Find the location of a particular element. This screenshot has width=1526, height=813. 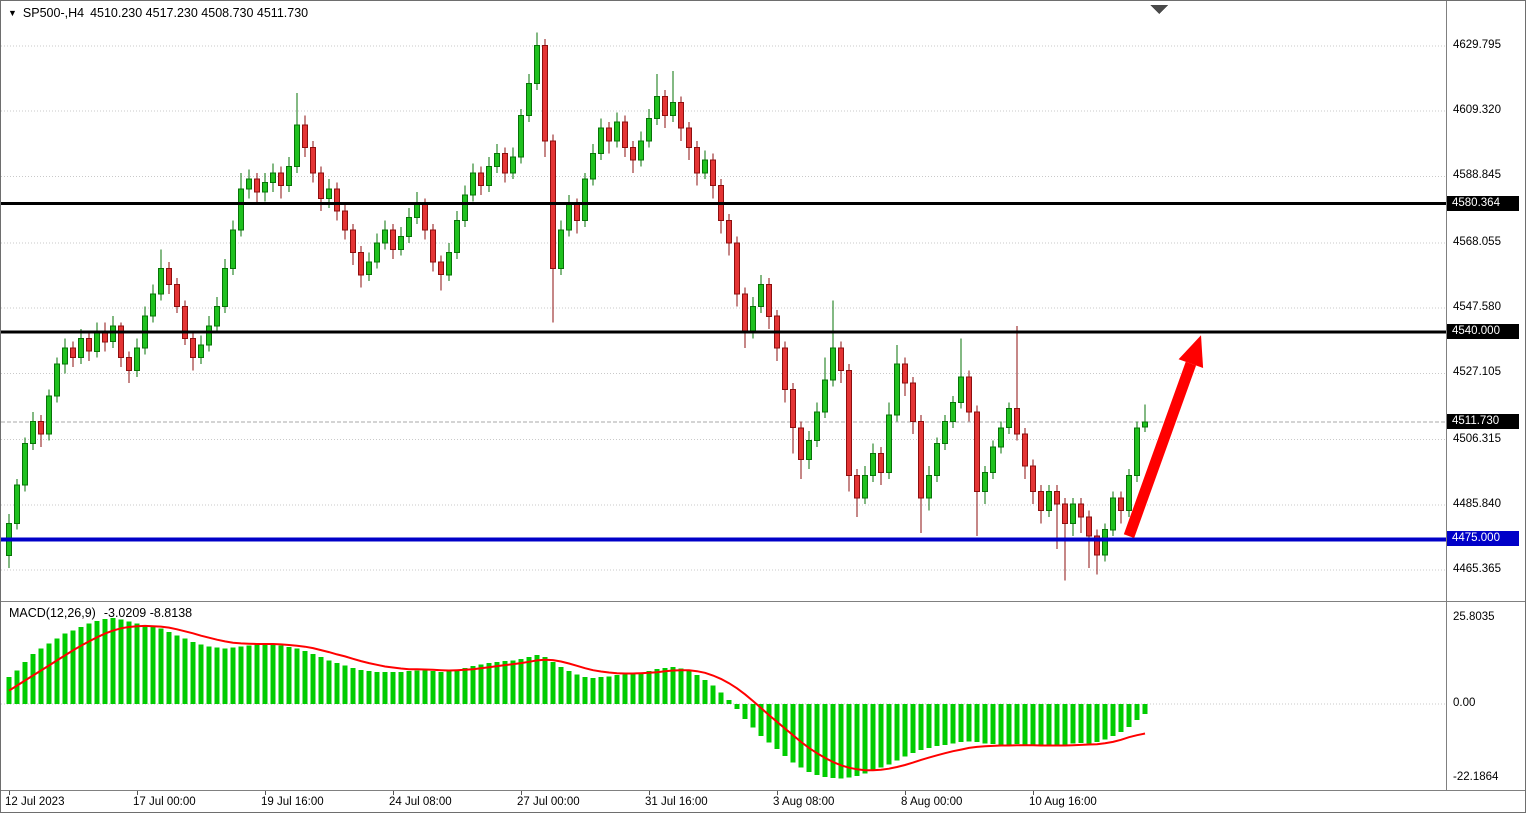

price-axis-label: 4465.365 is located at coordinates (1477, 569).